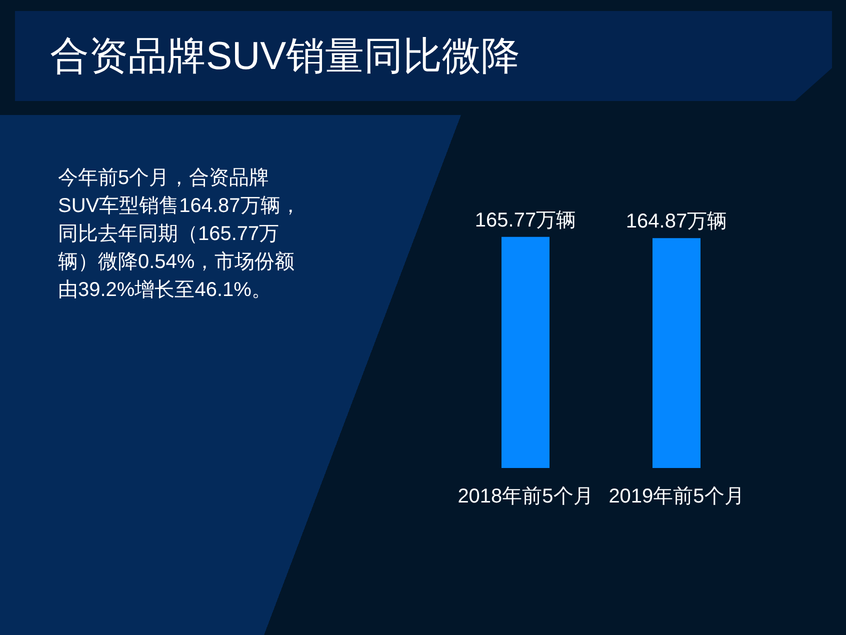 This screenshot has height=635, width=846. I want to click on x-tick-label: 2018年前5个月, so click(526, 497).